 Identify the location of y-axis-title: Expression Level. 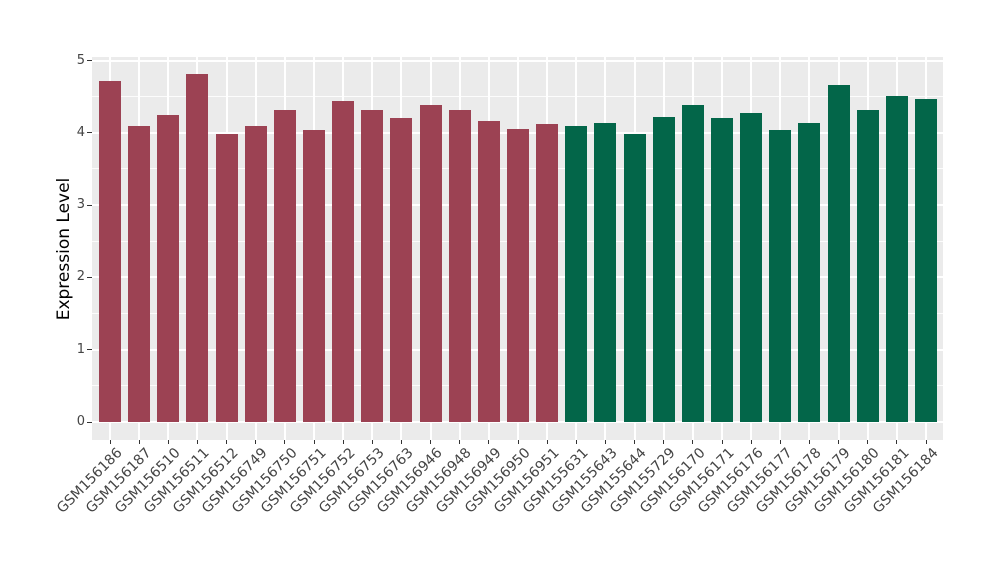
(64, 249).